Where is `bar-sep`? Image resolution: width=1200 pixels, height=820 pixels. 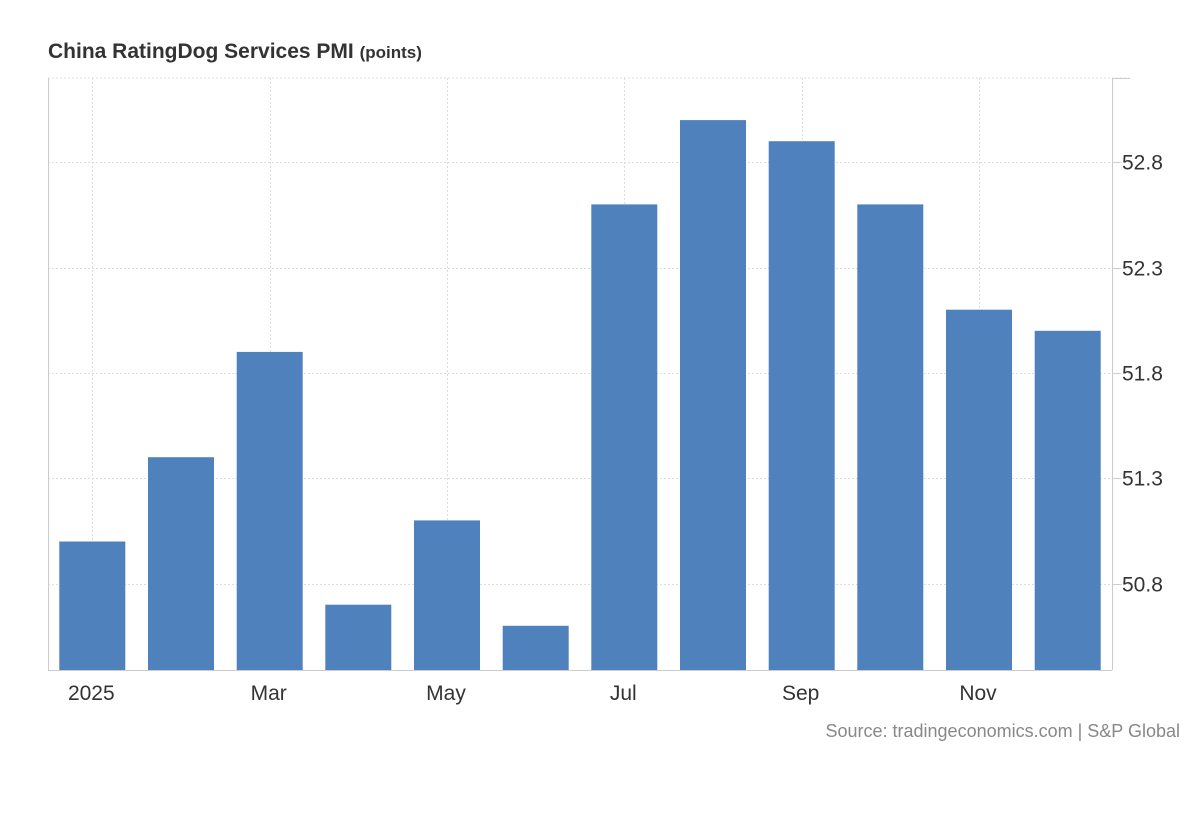
bar-sep is located at coordinates (801, 405).